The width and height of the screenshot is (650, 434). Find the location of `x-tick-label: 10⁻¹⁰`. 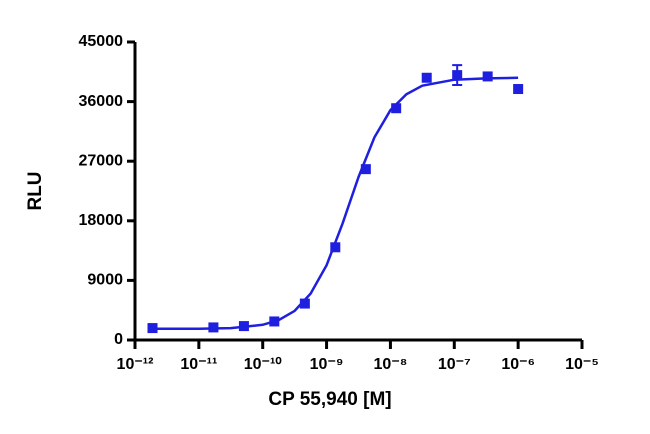

x-tick-label: 10⁻¹⁰ is located at coordinates (263, 364).